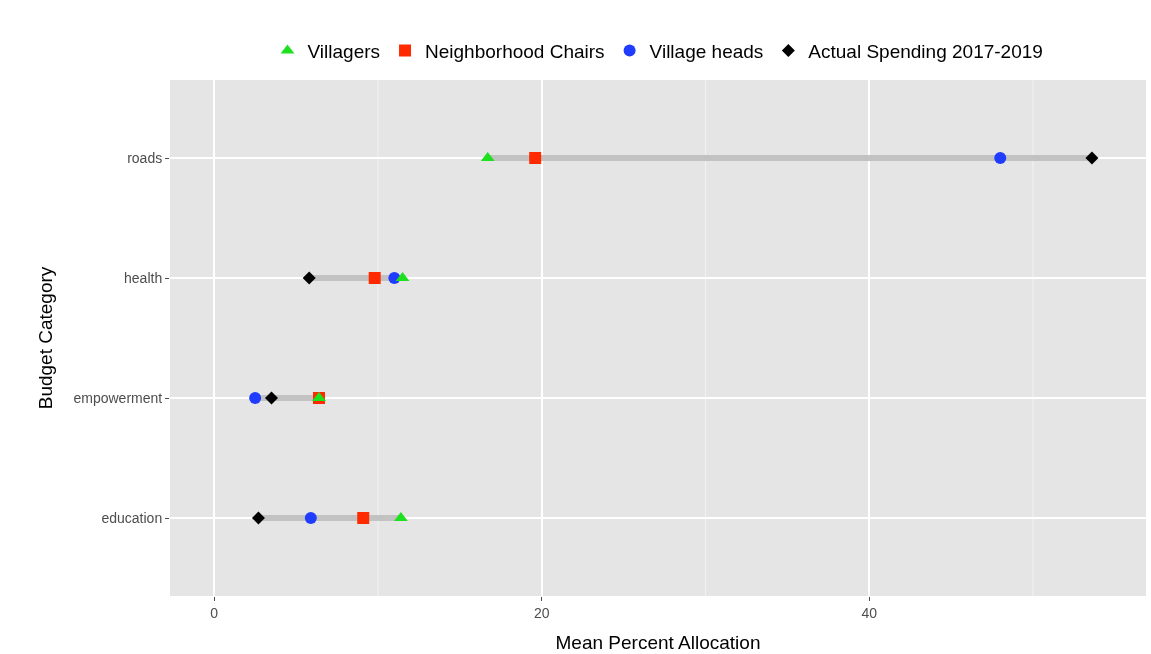 Image resolution: width=1151 pixels, height=654 pixels. I want to click on y-axis-title: Budget Category, so click(46, 338).